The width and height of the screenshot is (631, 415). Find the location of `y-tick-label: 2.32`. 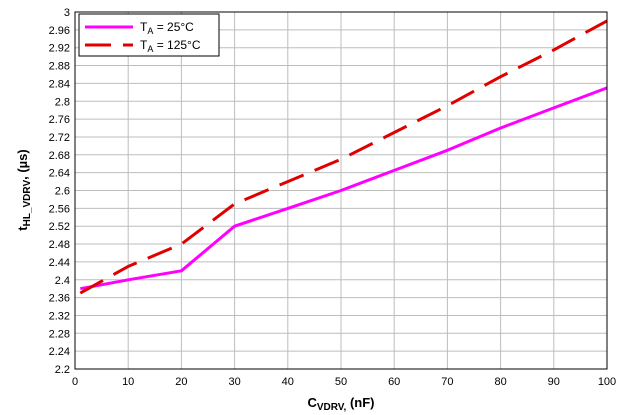

y-tick-label: 2.32 is located at coordinates (59, 316).